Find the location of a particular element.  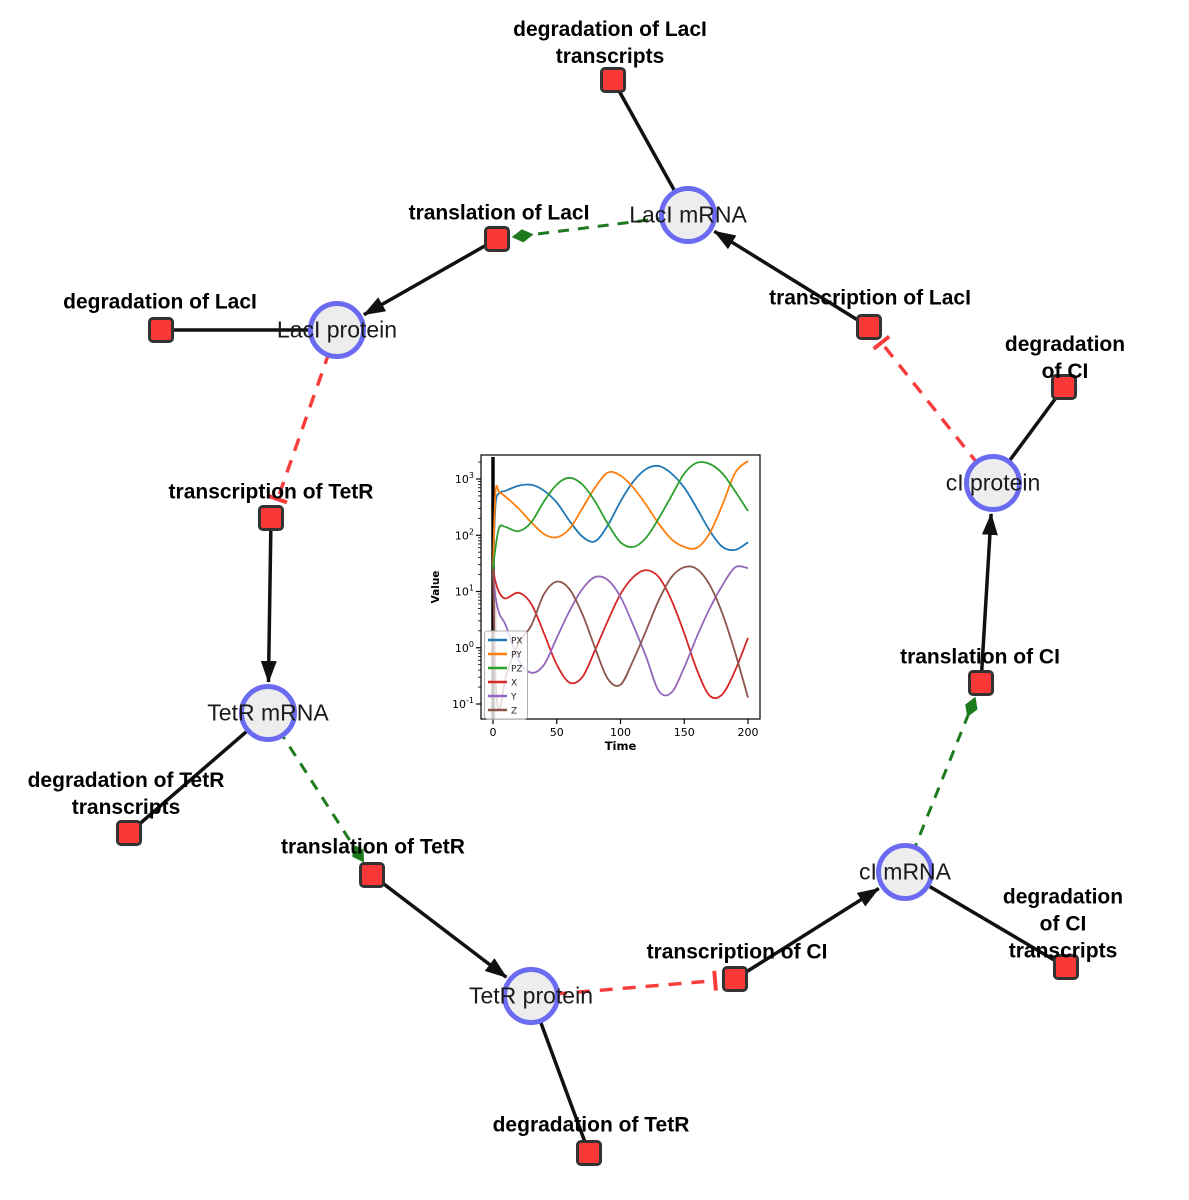

reaction-label-txn-tetr: transcription of TetR is located at coordinates (271, 492).